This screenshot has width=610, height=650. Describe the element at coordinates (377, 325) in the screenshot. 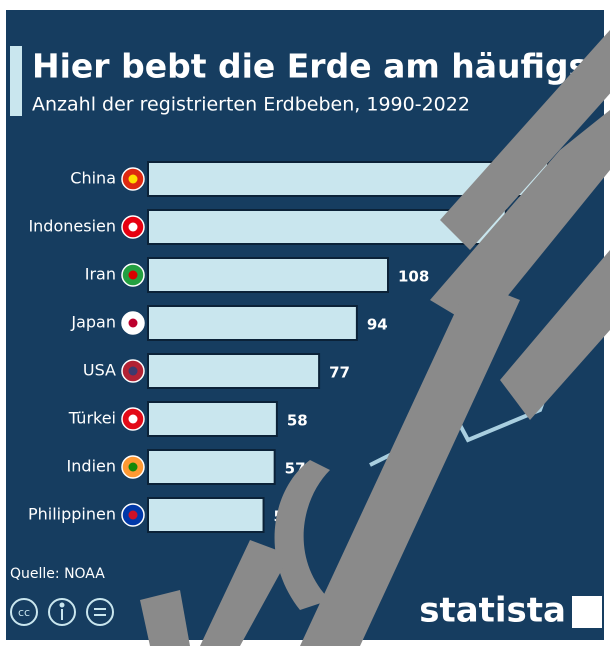

I see `value-label: 94` at that location.